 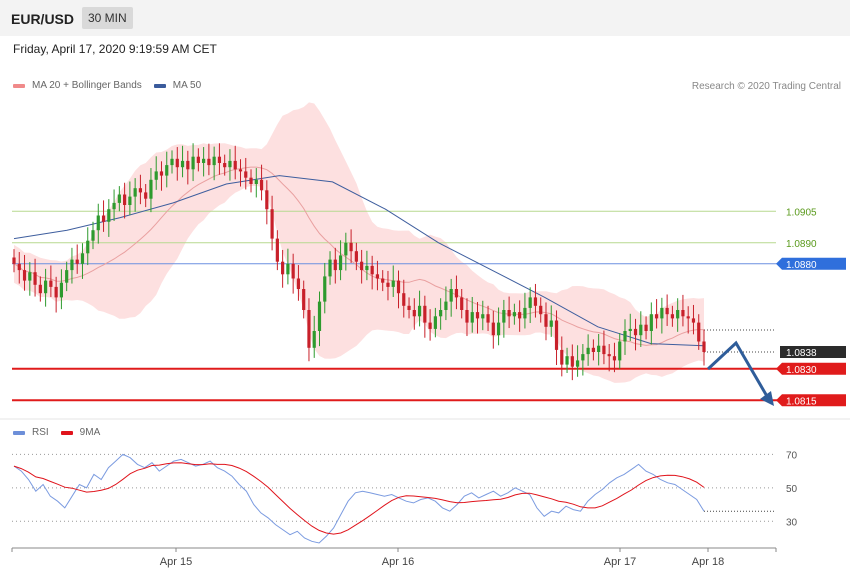 What do you see at coordinates (811, 307) in the screenshot?
I see `price-labels-layer: 1.0905 1.0890 1.0880 1.0838 1.0830 1.0815` at bounding box center [811, 307].